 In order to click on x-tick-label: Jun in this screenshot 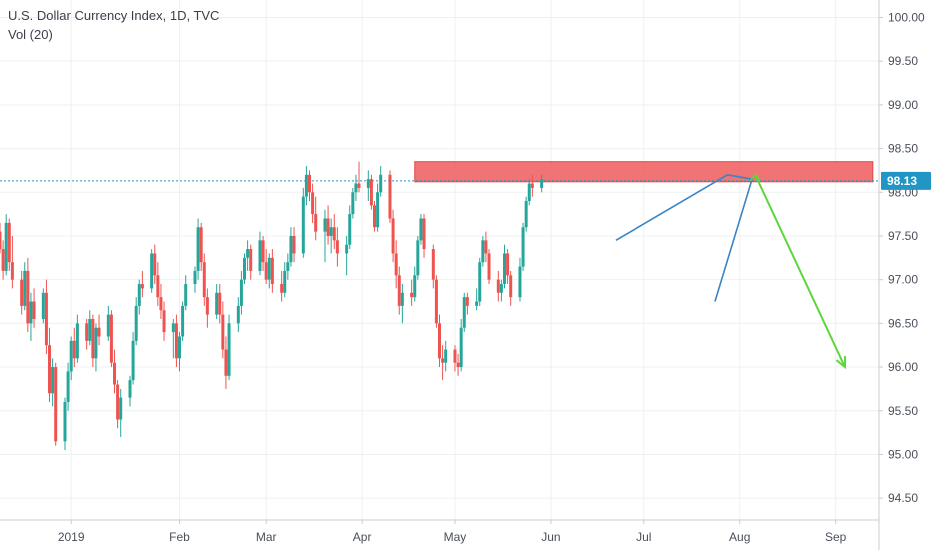, I will do `click(550, 537)`.